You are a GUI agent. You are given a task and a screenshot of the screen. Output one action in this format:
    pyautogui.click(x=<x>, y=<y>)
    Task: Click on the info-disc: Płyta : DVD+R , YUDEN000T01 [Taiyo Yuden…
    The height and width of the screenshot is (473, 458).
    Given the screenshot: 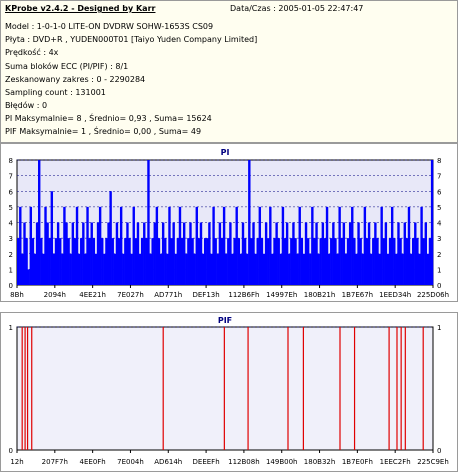 What is the action you would take?
    pyautogui.click(x=131, y=39)
    